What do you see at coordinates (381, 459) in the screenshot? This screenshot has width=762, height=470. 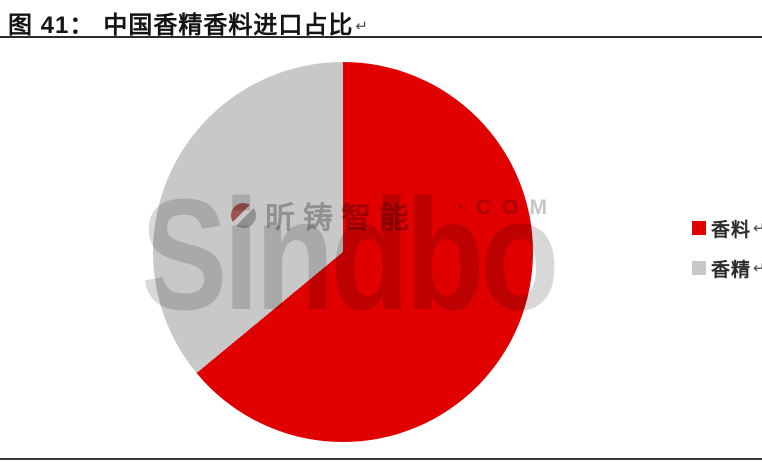 I see `bottom-rule` at bounding box center [381, 459].